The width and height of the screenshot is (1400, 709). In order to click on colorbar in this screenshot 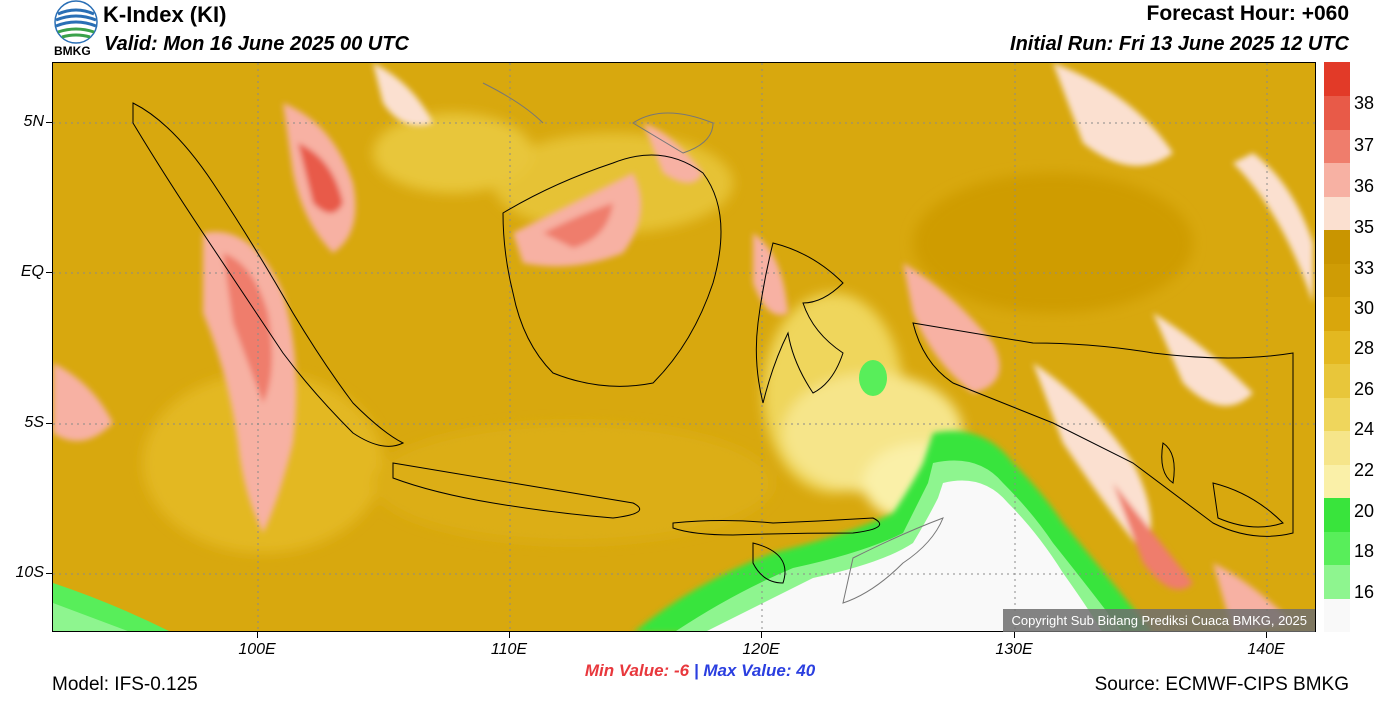, I will do `click(1337, 347)`.